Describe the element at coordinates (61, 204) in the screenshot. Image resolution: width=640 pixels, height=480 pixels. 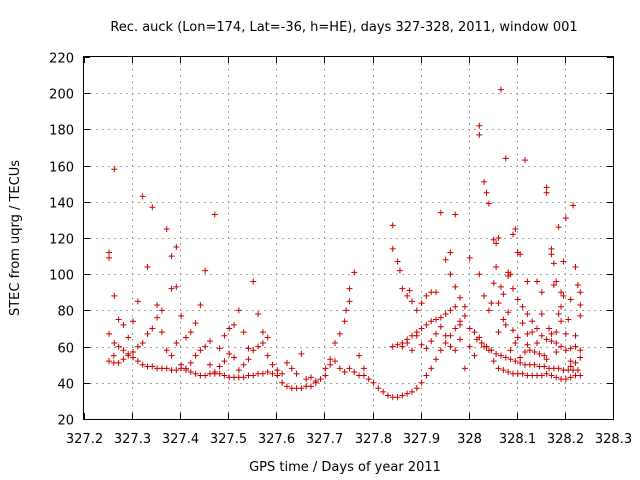
I see `y-tick-label: 140` at that location.